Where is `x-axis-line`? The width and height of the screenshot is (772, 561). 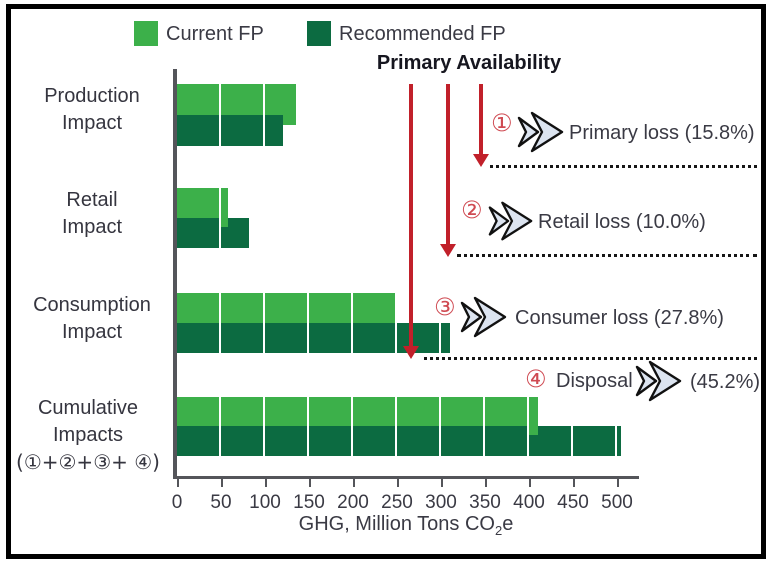
x-axis-line is located at coordinates (406, 477).